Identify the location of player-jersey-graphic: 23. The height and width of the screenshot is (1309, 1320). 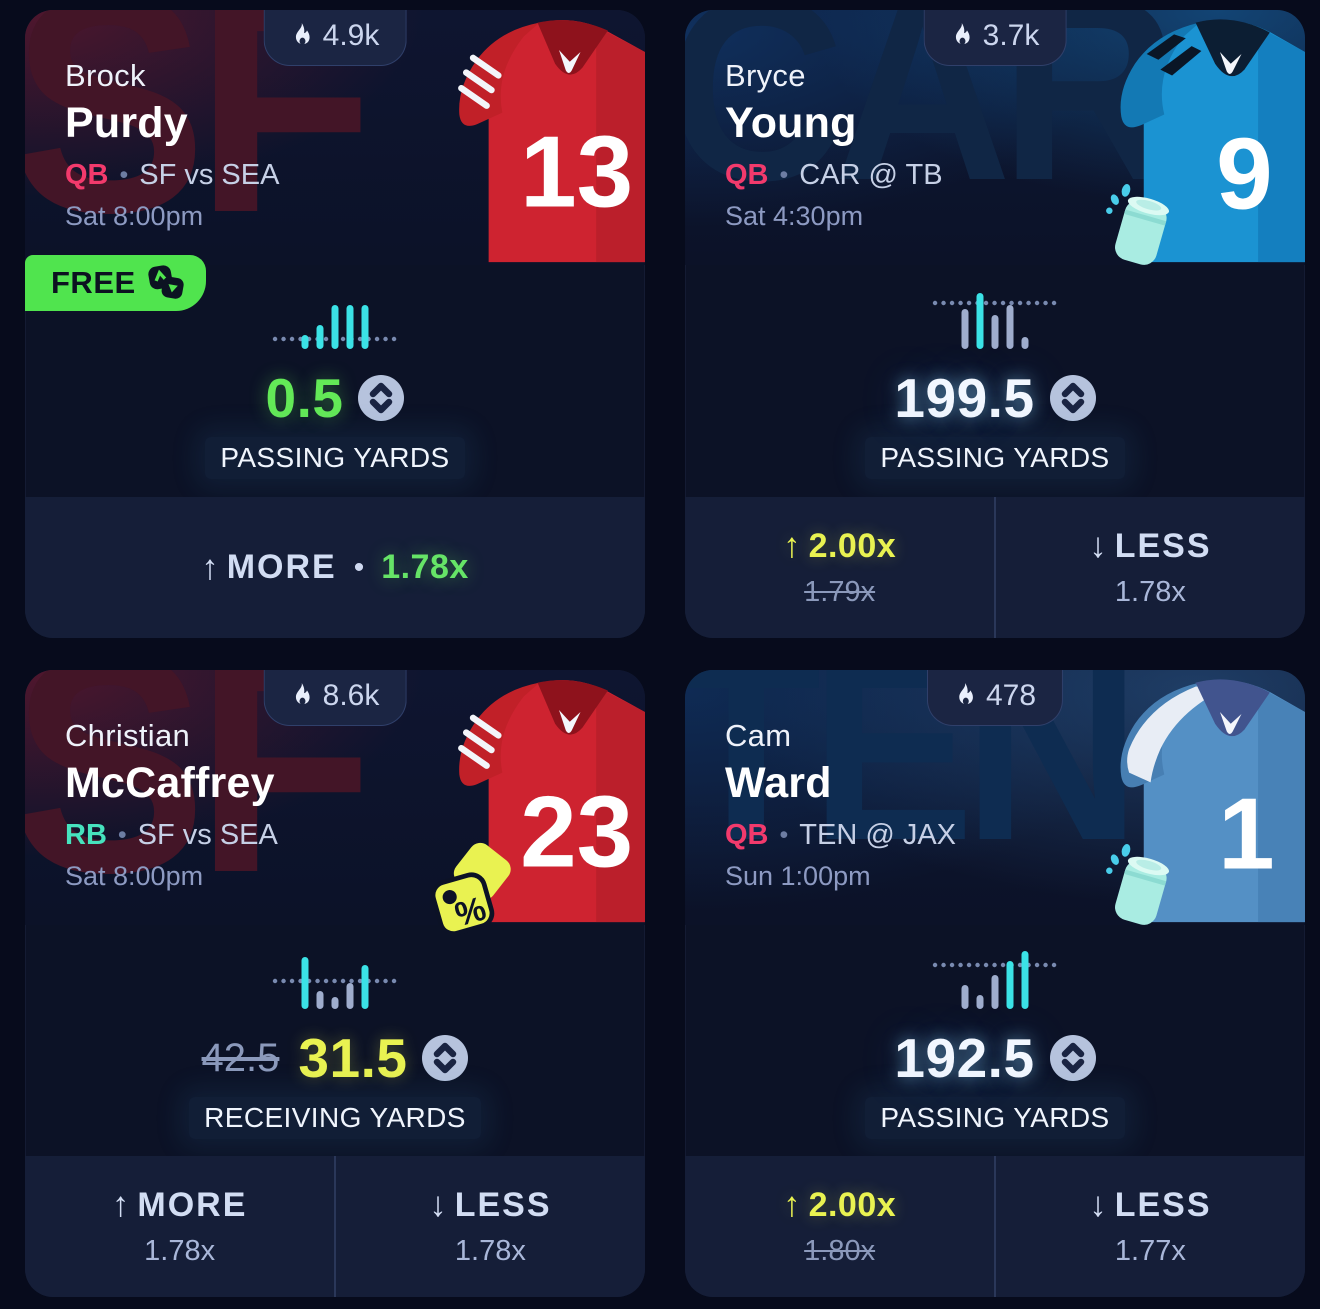
(537, 797).